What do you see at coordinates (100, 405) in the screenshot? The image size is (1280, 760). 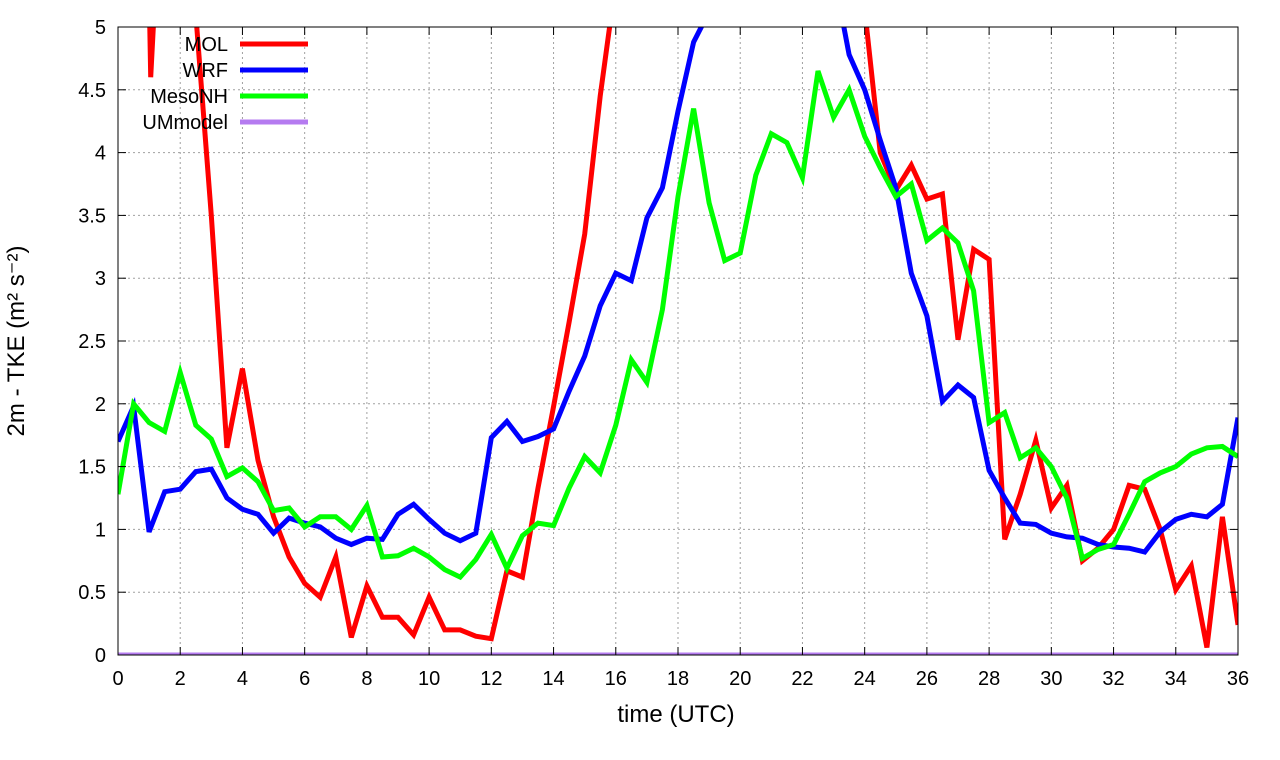 I see `y-tick-label: 2` at bounding box center [100, 405].